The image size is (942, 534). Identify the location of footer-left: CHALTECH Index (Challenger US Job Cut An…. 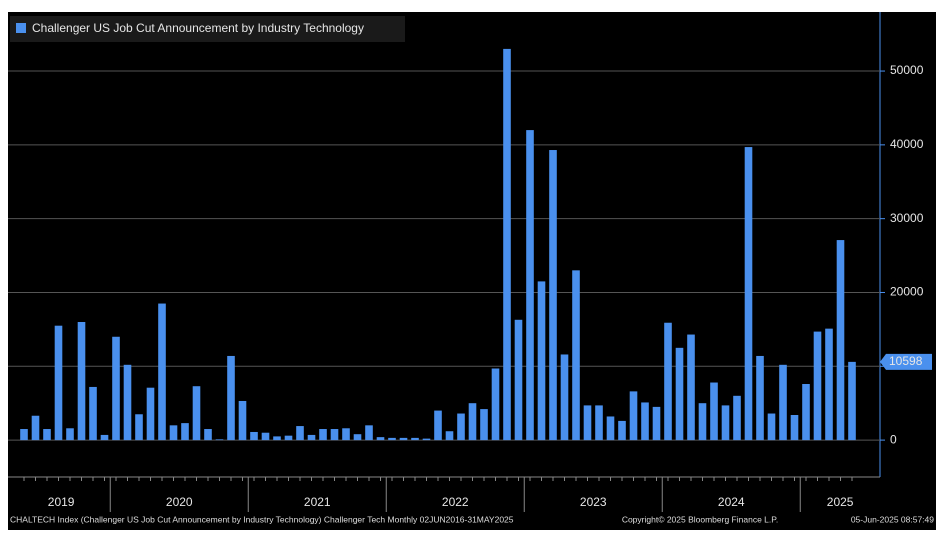
(262, 519).